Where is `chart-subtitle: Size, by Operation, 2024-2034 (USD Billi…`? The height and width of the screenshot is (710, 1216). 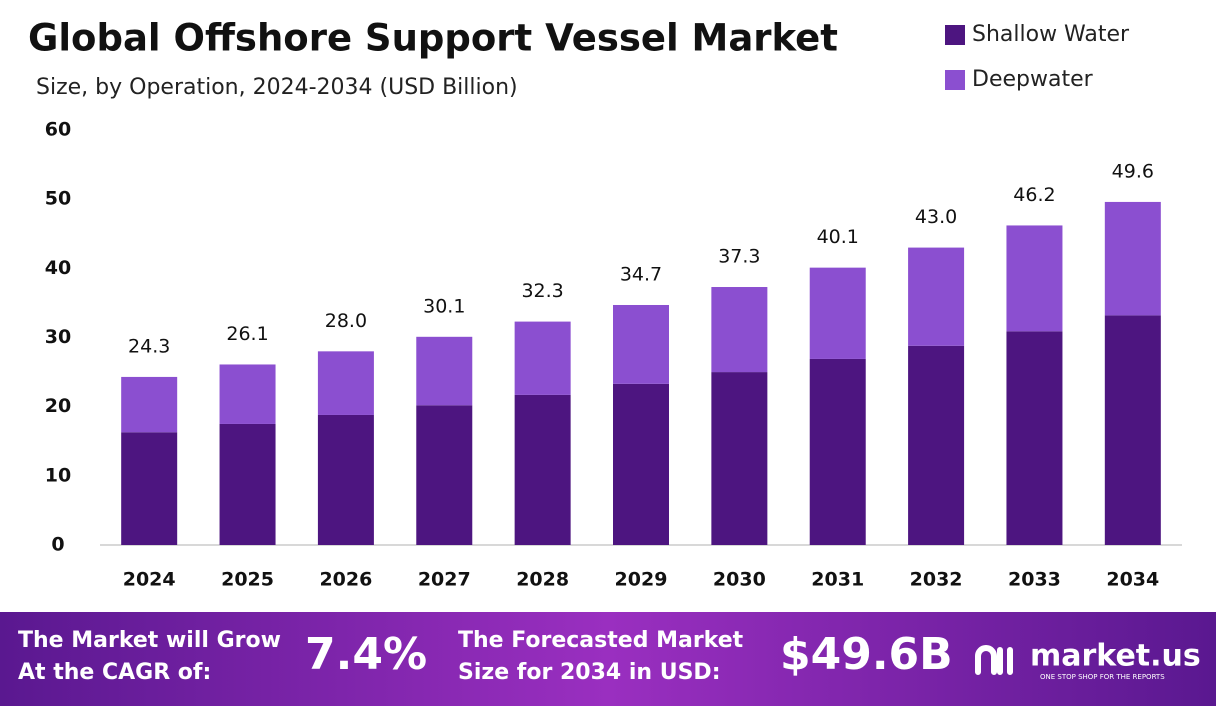
chart-subtitle: Size, by Operation, 2024-2034 (USD Billi… is located at coordinates (277, 87).